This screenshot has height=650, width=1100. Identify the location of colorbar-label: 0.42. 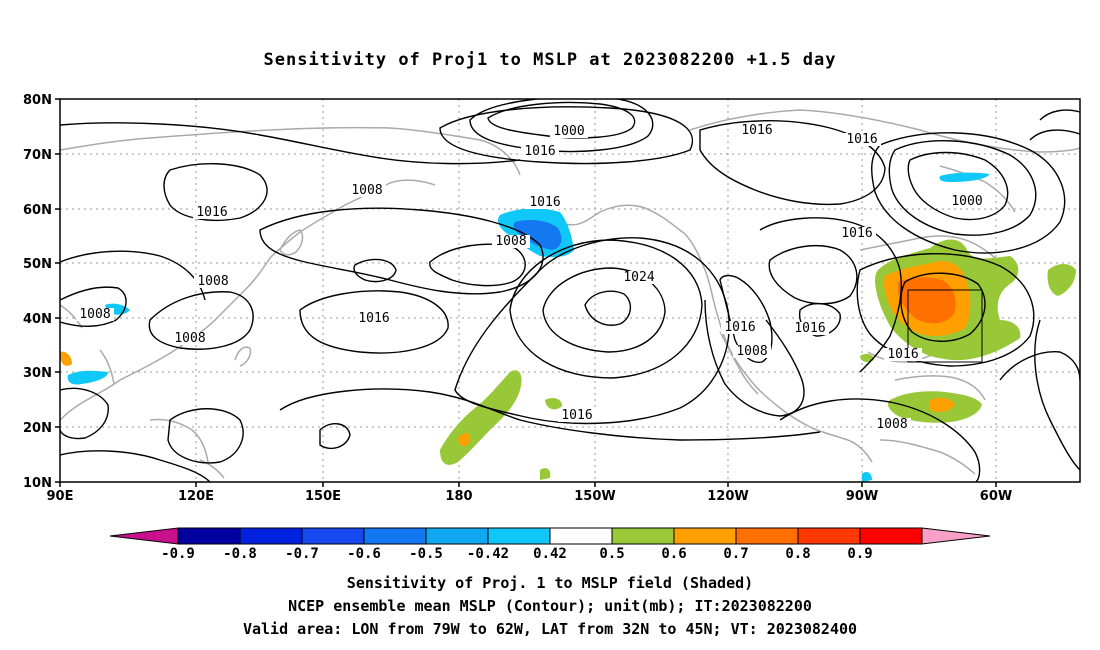
(550, 554).